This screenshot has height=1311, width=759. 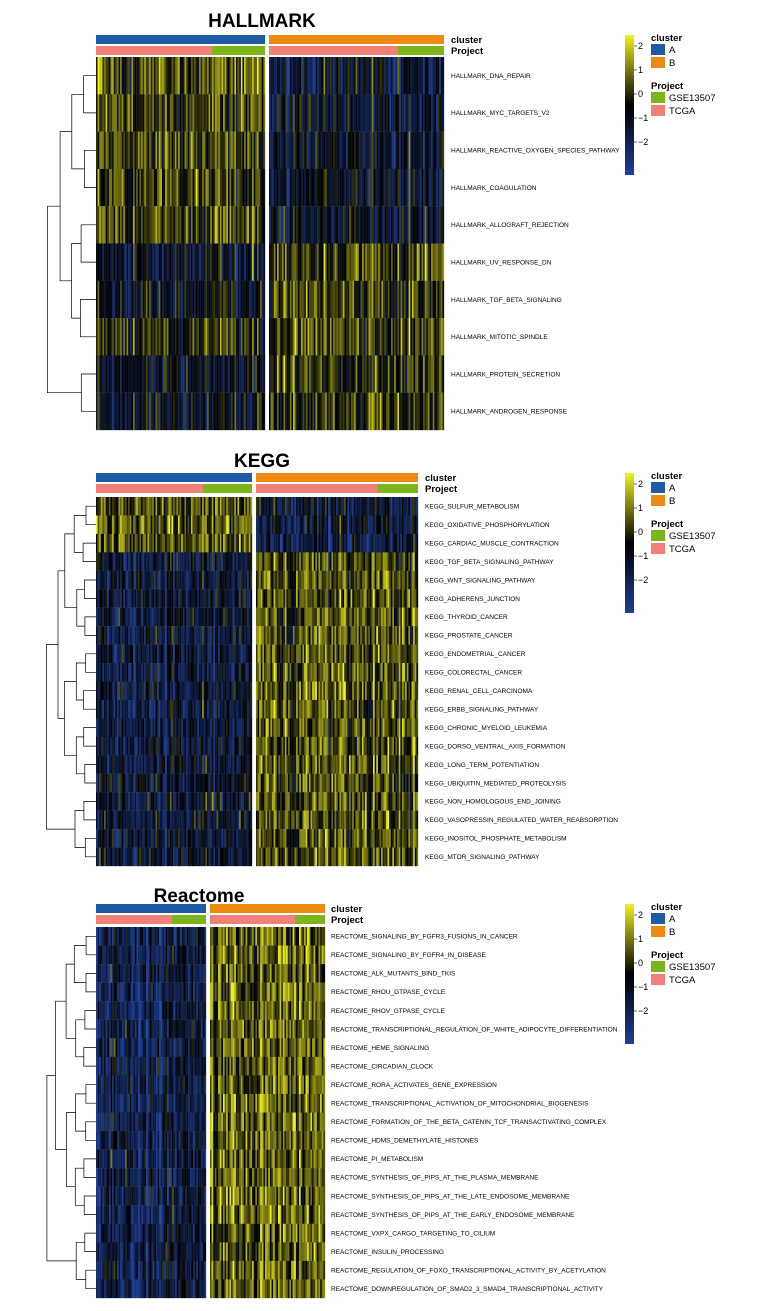 I want to click on project-bar-a-tcga, so click(x=149, y=488).